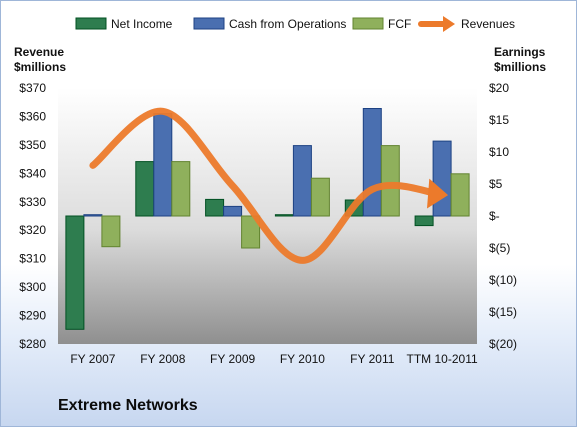 Image resolution: width=577 pixels, height=427 pixels. What do you see at coordinates (494, 216) in the screenshot?
I see `right-tick-label: $-` at bounding box center [494, 216].